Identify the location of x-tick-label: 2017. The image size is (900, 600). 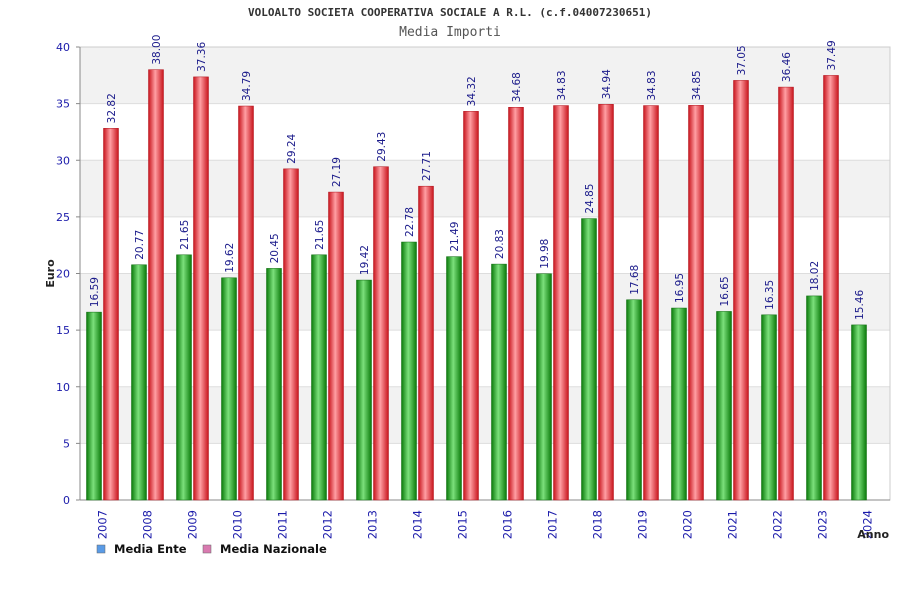
(553, 524).